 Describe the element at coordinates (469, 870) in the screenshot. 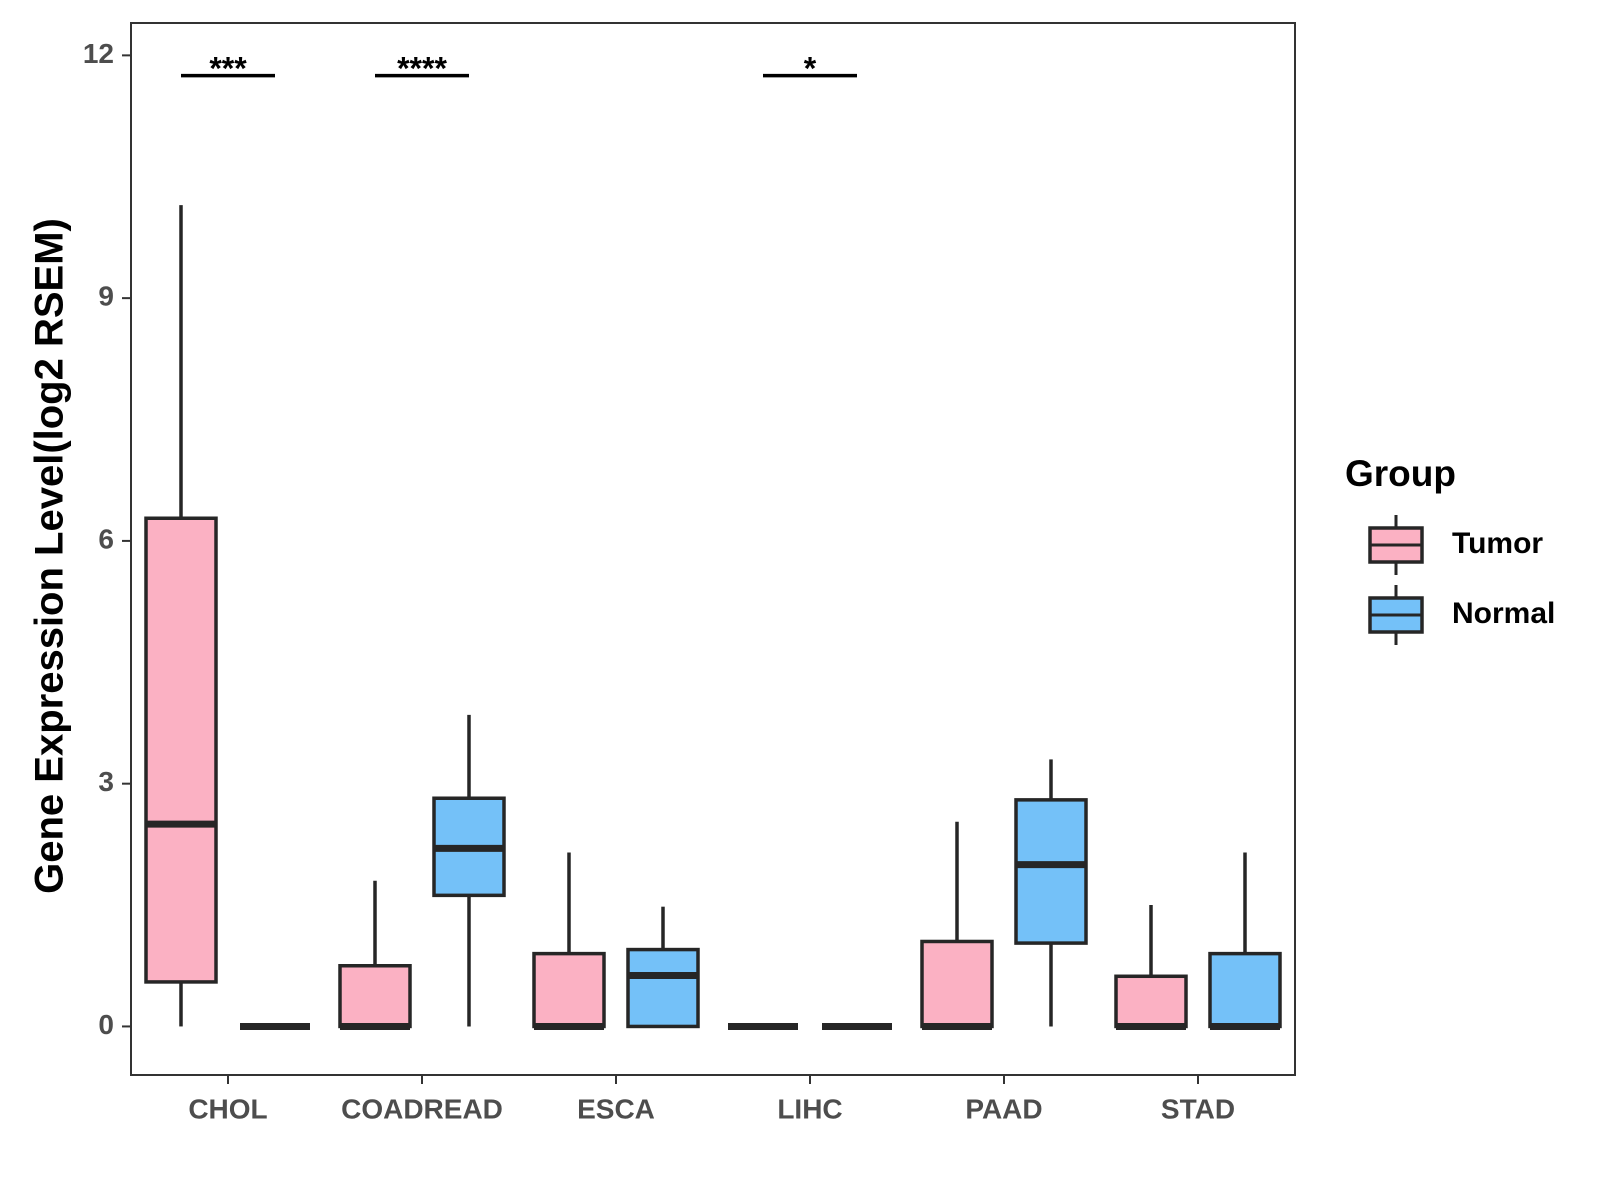

I see `box-normal-coadread` at that location.